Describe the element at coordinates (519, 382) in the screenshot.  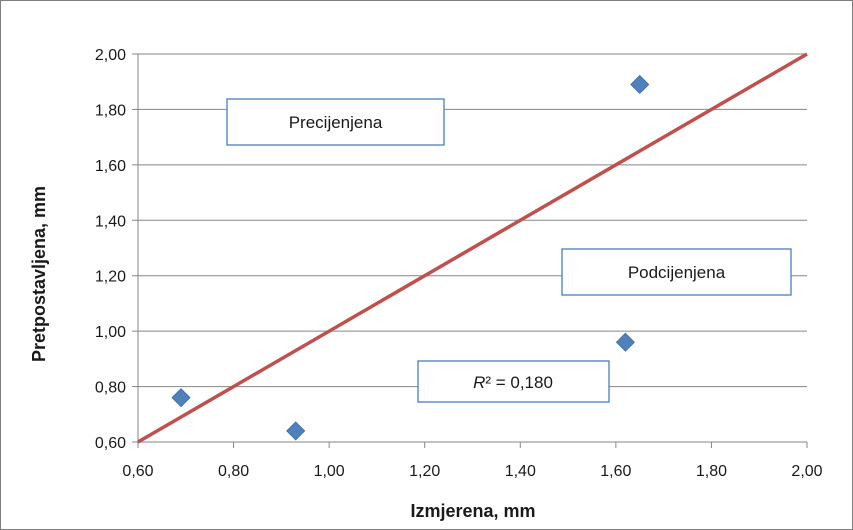
I see `r-squared-value: ² = 0,180` at that location.